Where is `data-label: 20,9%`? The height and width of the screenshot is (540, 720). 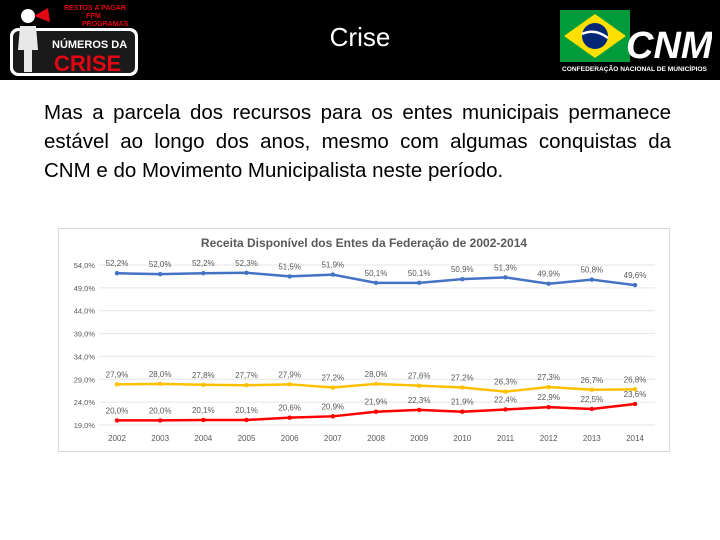
data-label: 20,9% is located at coordinates (332, 406).